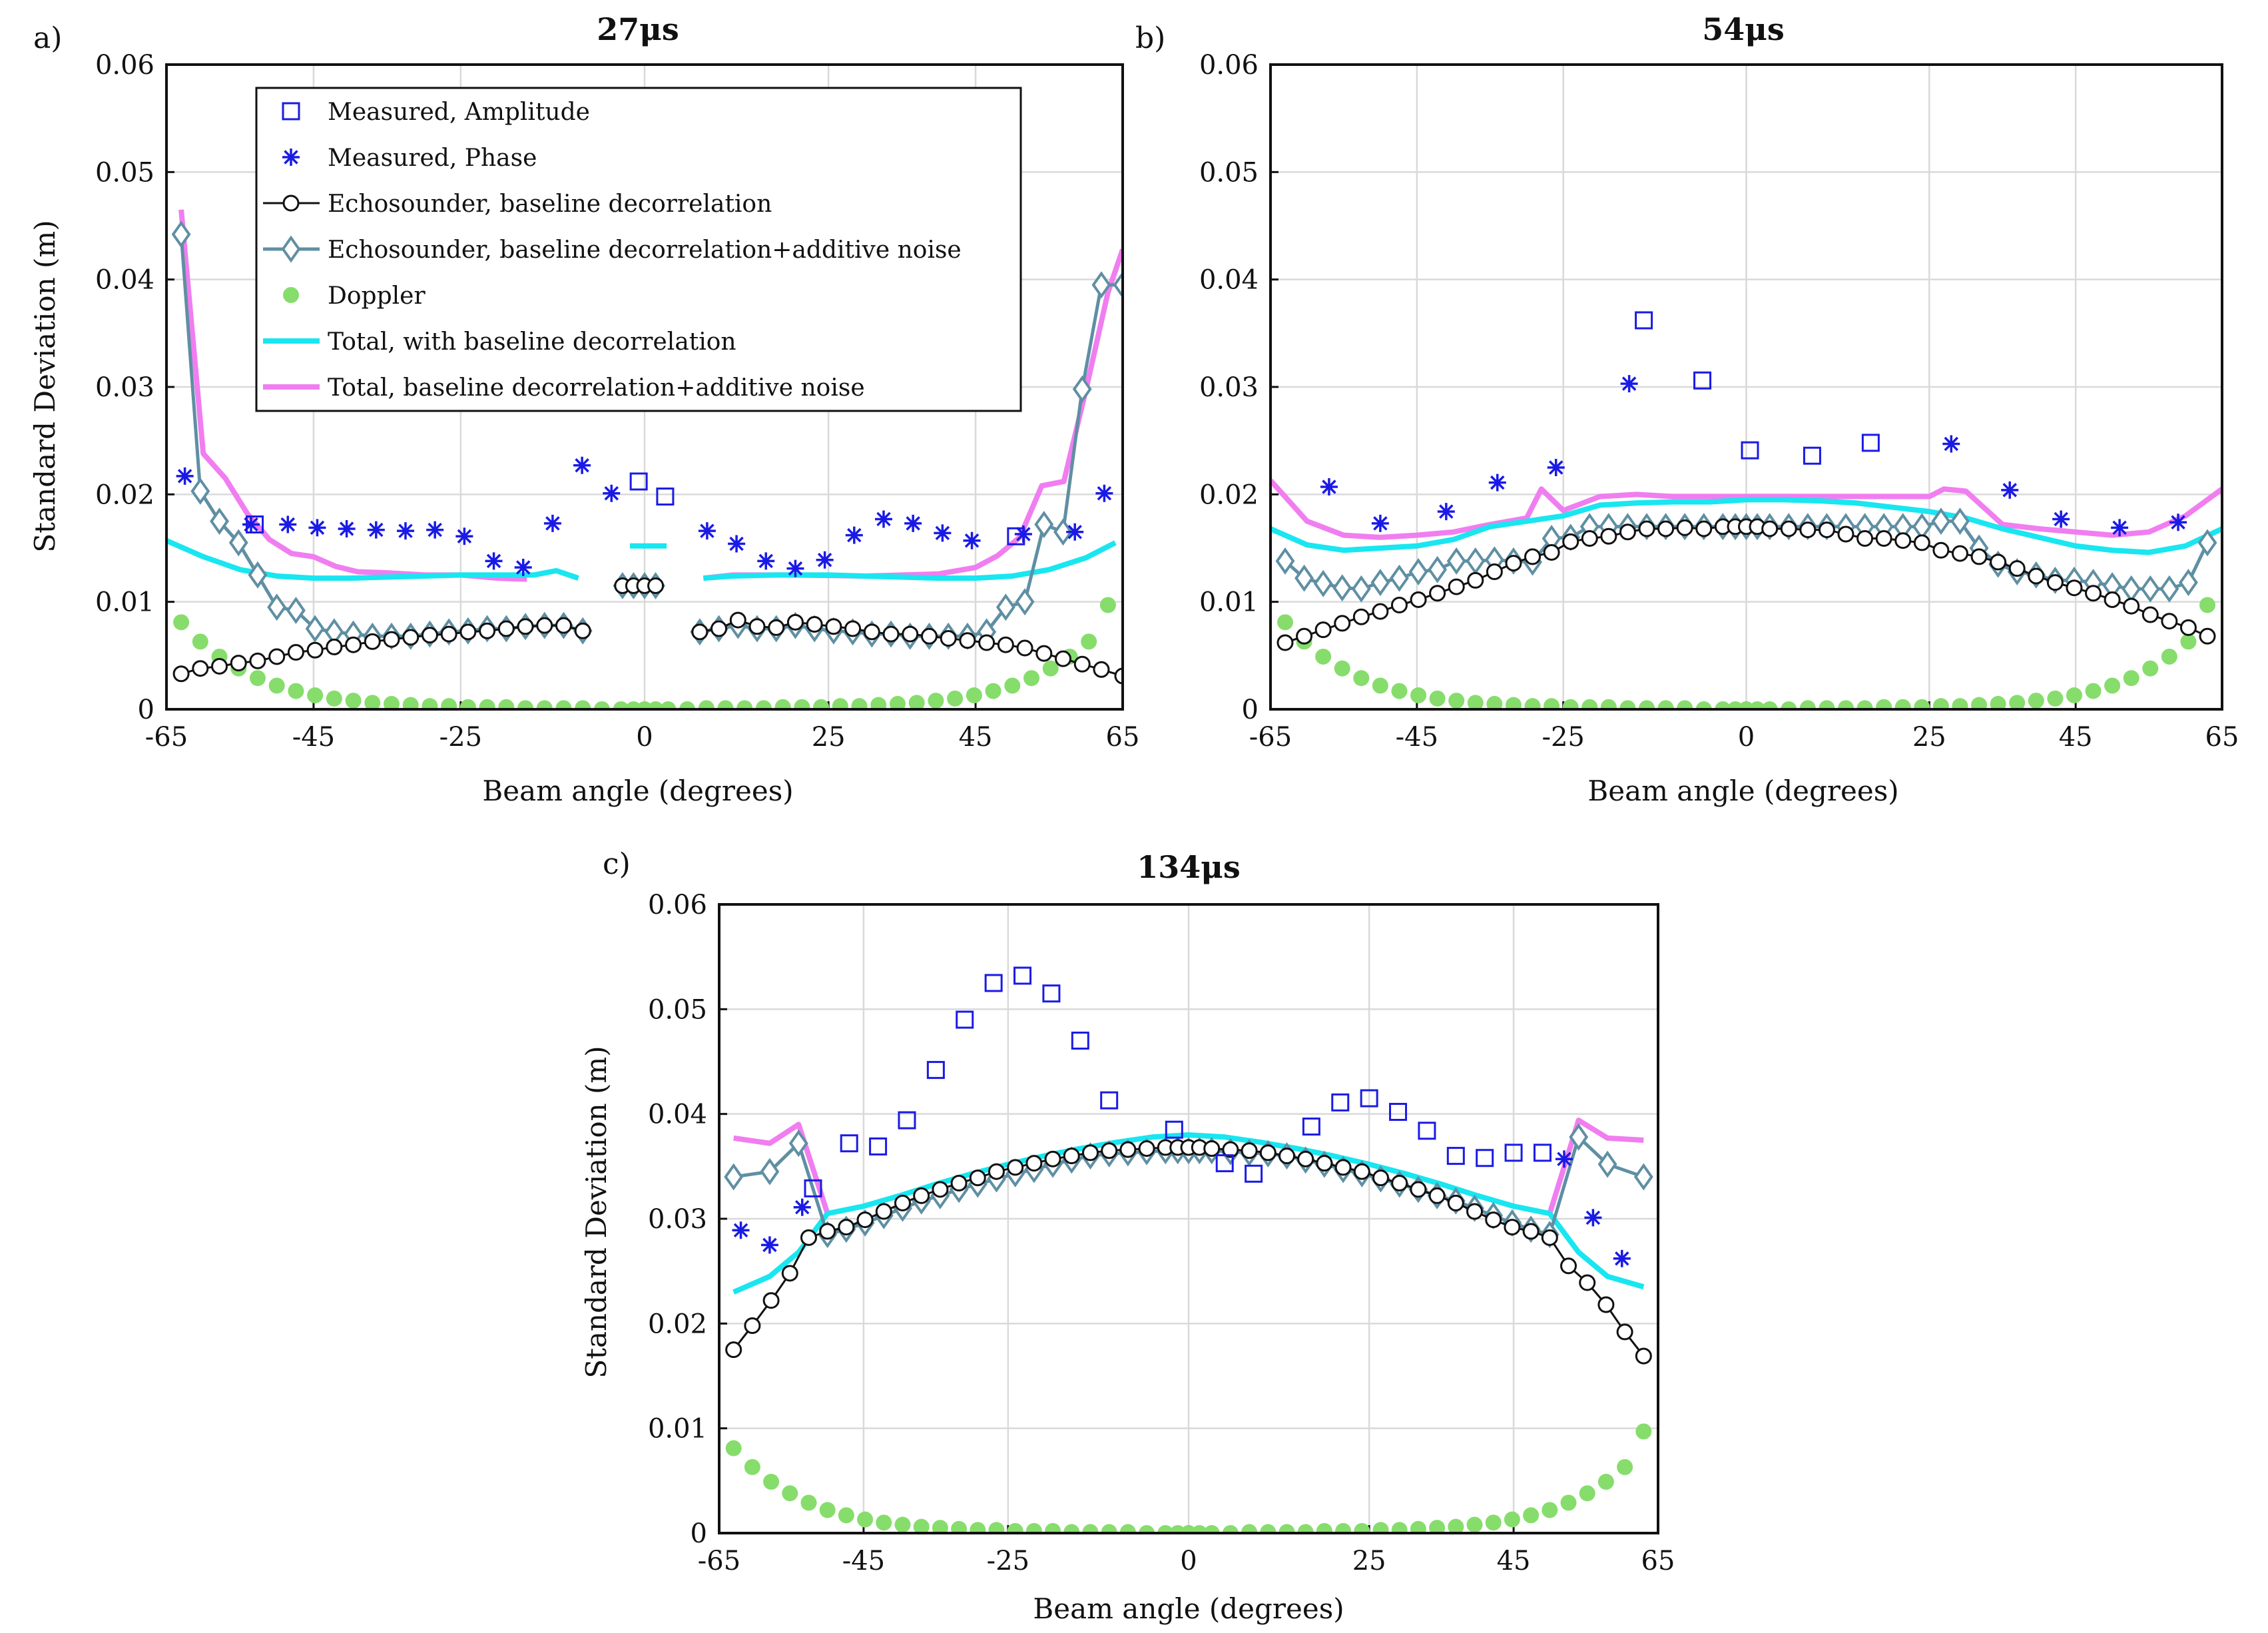 The width and height of the screenshot is (2268, 1633). I want to click on panel-c-title: 134μs, so click(1189, 867).